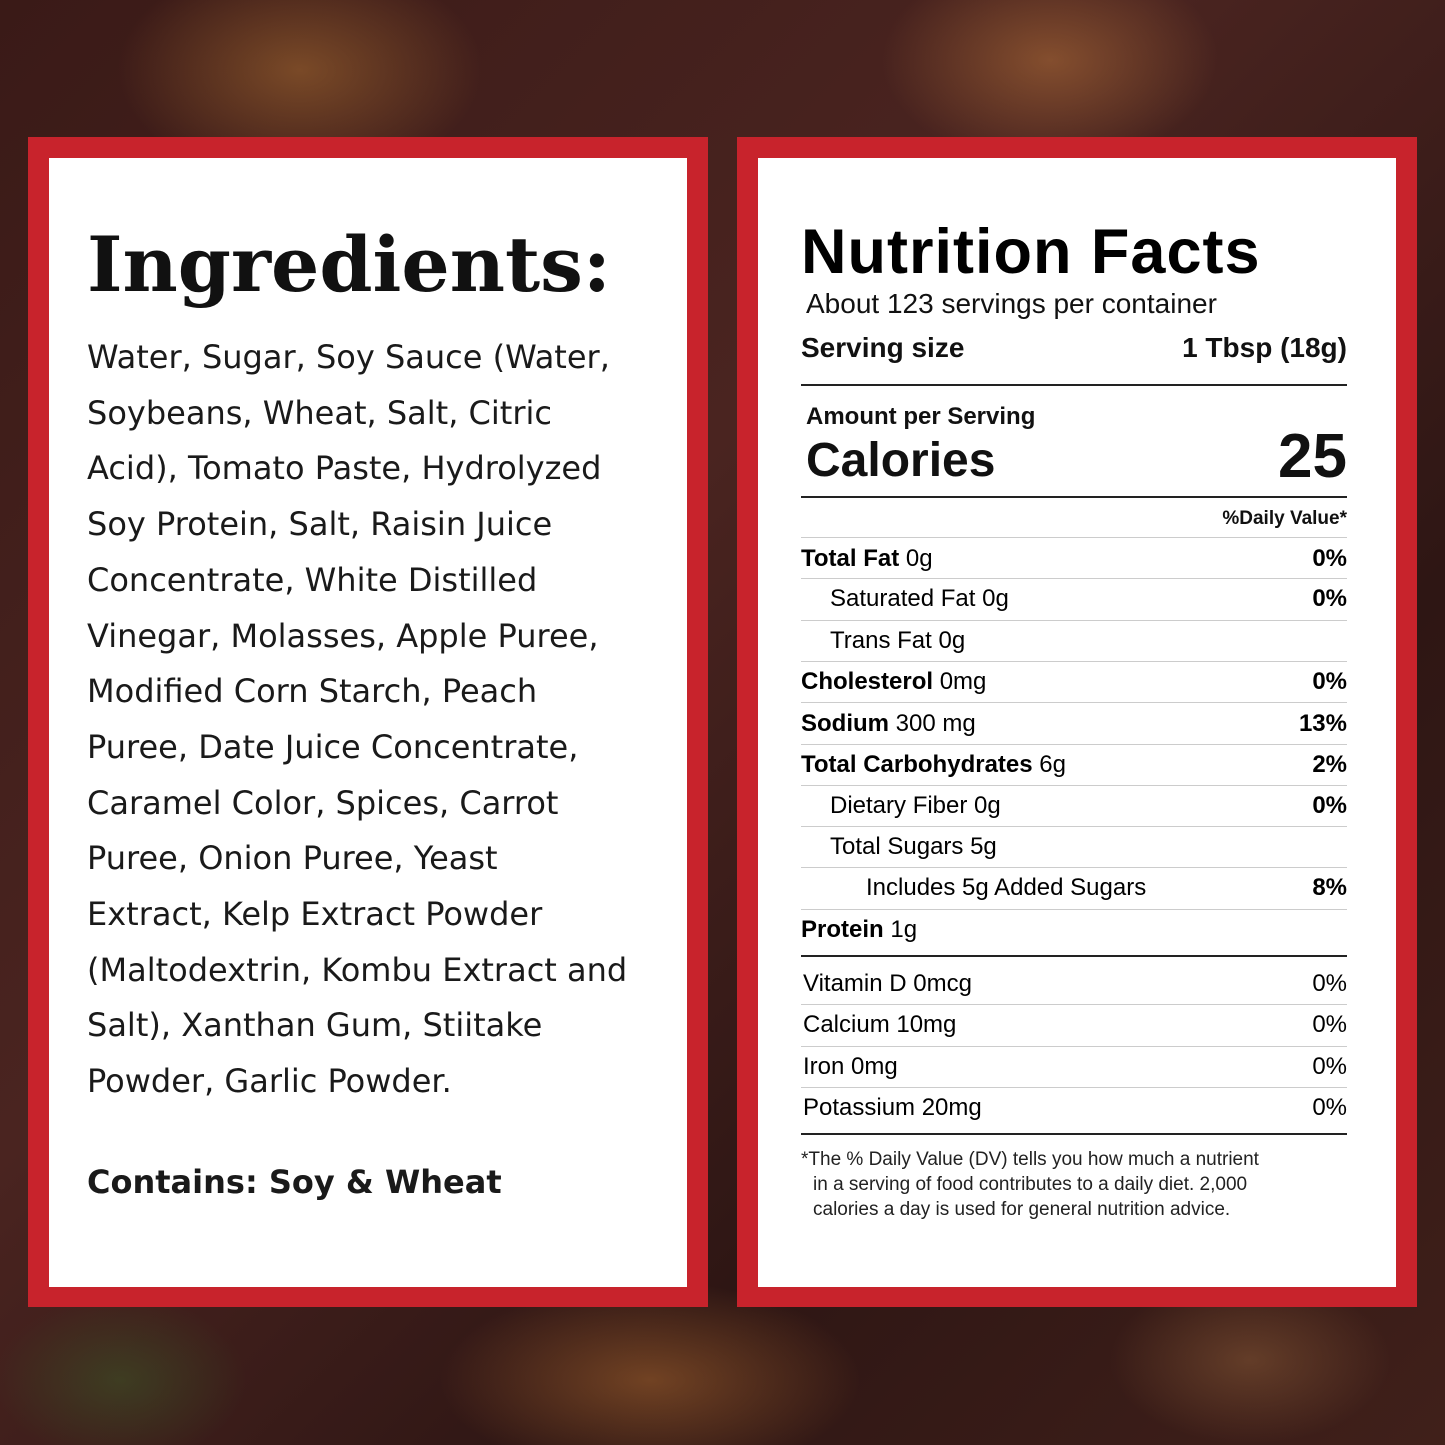 Image resolution: width=1445 pixels, height=1445 pixels. Describe the element at coordinates (845, 723) in the screenshot. I see `nutrient-name: Sodium` at that location.